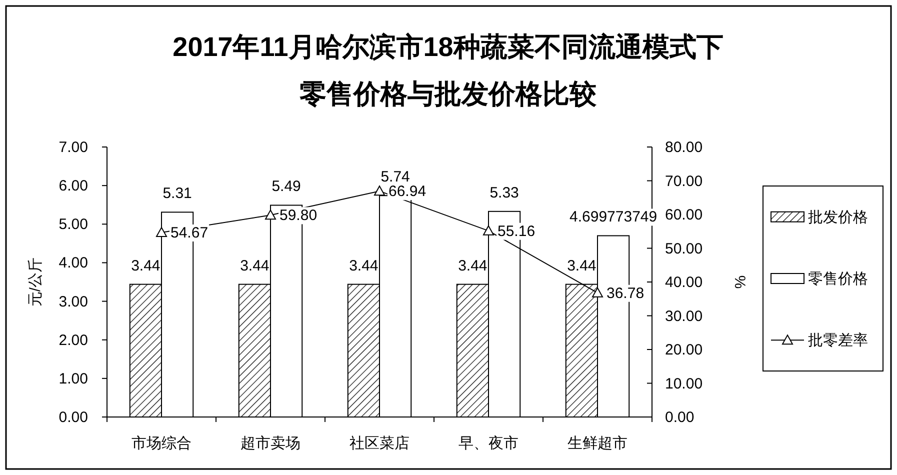  Describe the element at coordinates (614, 217) in the screenshot. I see `data-label: 4.699773749` at that location.